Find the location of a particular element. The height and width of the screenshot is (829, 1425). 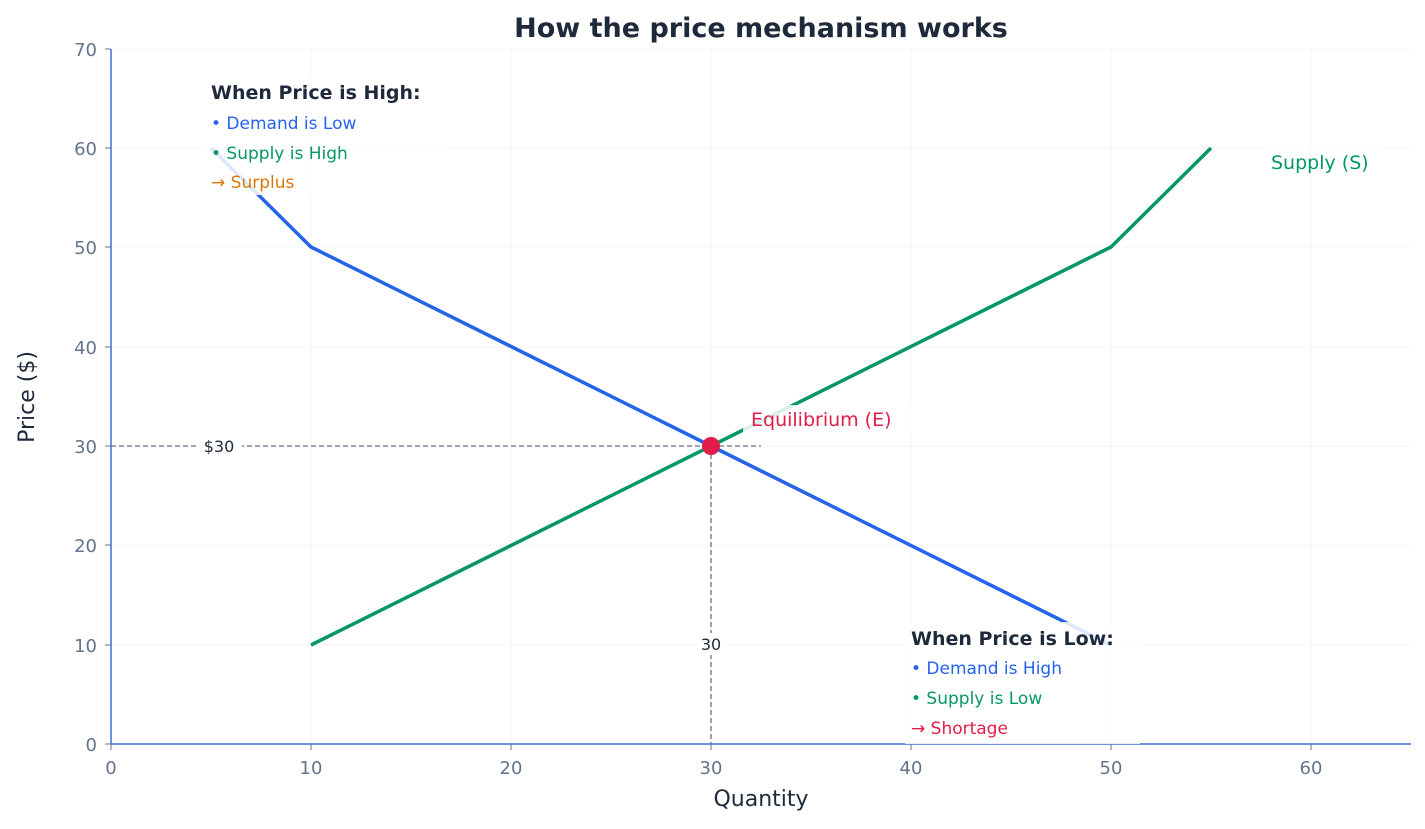

supply-label: Supply (S) is located at coordinates (1320, 163).